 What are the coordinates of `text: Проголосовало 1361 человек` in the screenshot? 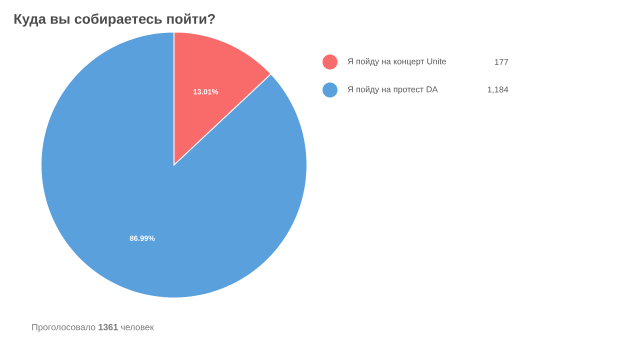 It's located at (93, 328).